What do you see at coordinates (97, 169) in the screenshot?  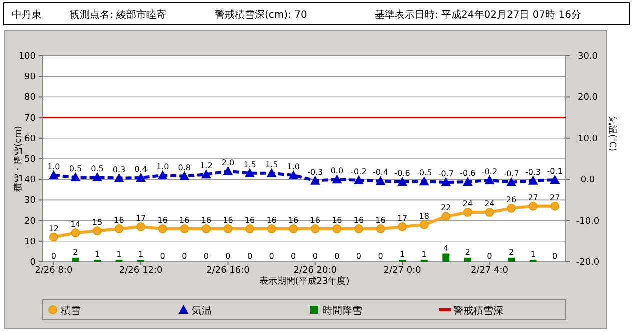 I see `data-label: 0.5` at bounding box center [97, 169].